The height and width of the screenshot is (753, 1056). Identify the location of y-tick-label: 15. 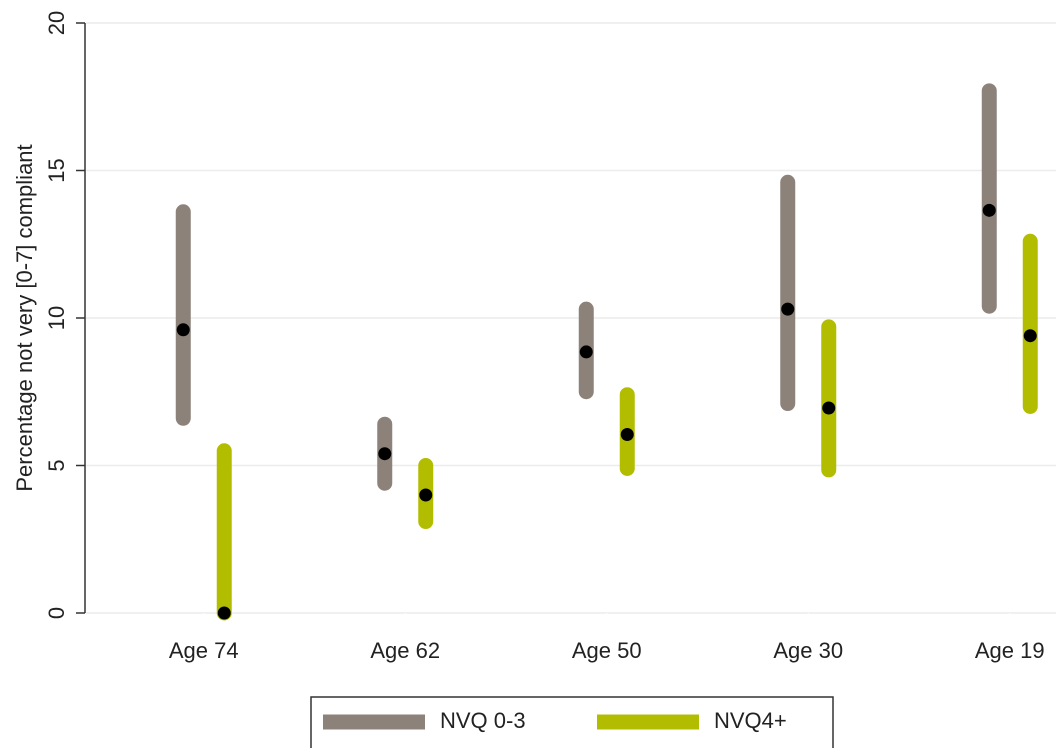
(56, 170).